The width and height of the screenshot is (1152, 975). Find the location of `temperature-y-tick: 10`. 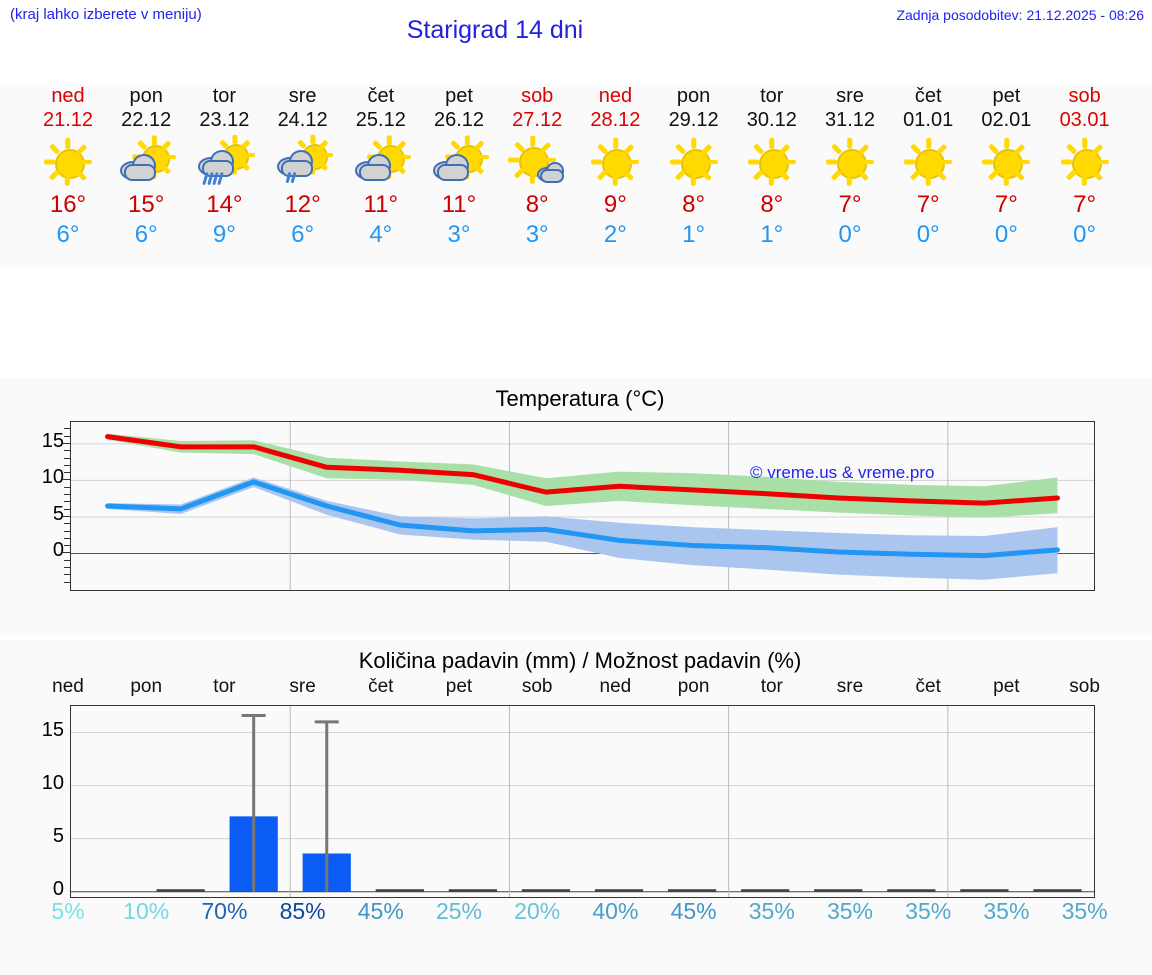

temperature-y-tick: 10 is located at coordinates (52, 477).